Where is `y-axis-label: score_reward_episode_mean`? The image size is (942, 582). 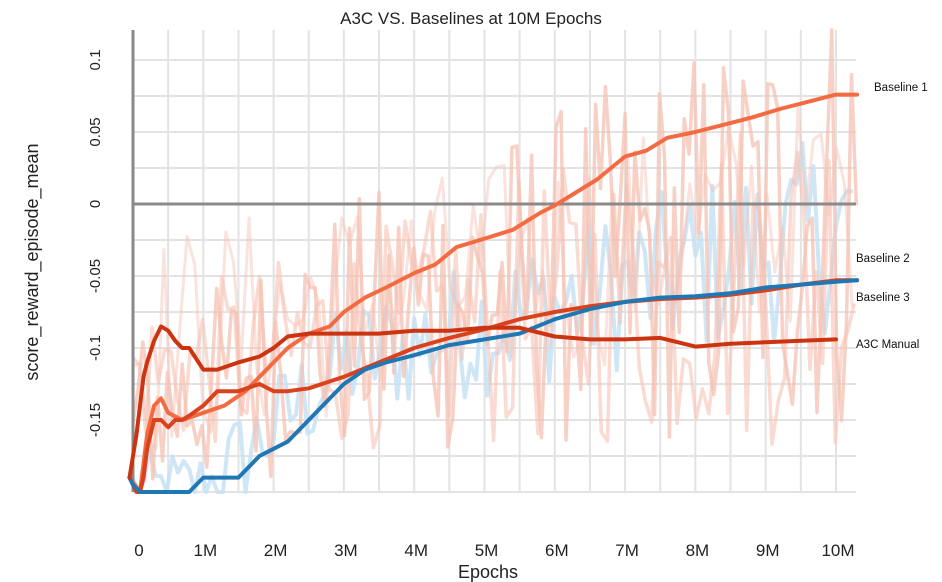 y-axis-label: score_reward_episode_mean is located at coordinates (32, 261).